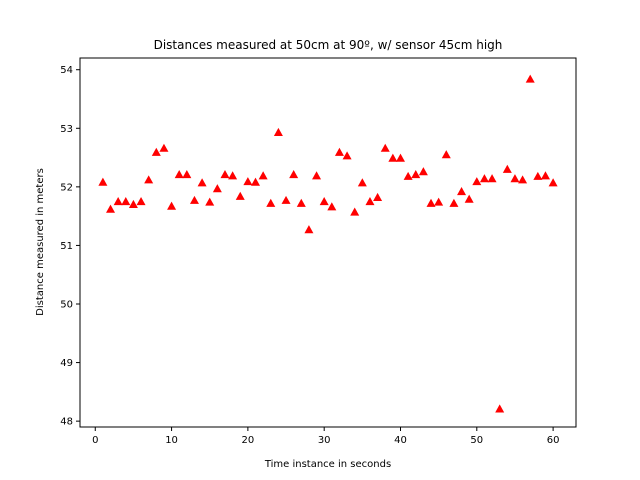 The width and height of the screenshot is (640, 480). Describe the element at coordinates (66, 187) in the screenshot. I see `y-tick-label: 52` at that location.